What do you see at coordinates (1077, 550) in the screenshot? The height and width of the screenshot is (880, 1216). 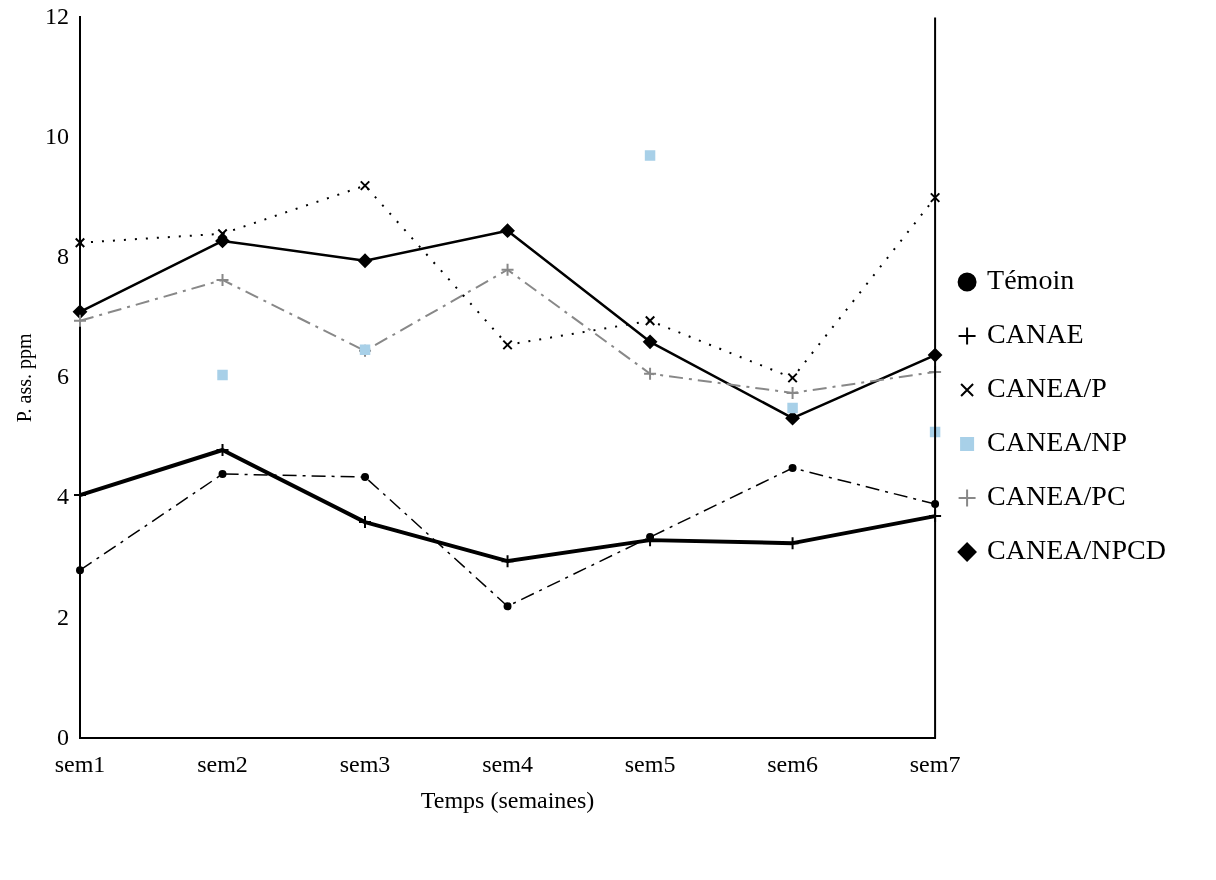 I see `legend-label: CANEA/NPCD` at bounding box center [1077, 550].